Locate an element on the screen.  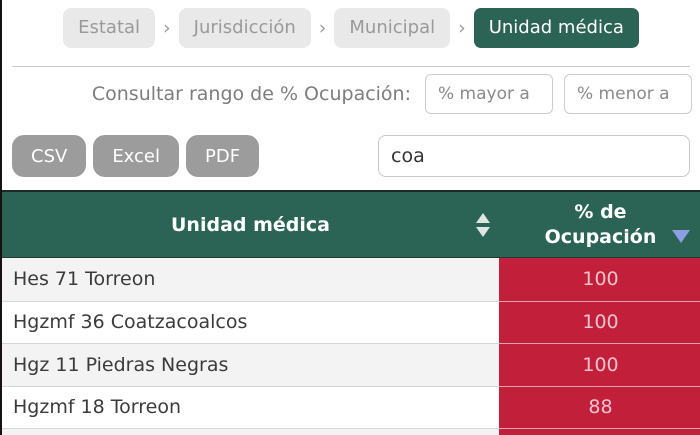
unit-name-cell: Hgz 11 Piedras Negras is located at coordinates (250, 364).